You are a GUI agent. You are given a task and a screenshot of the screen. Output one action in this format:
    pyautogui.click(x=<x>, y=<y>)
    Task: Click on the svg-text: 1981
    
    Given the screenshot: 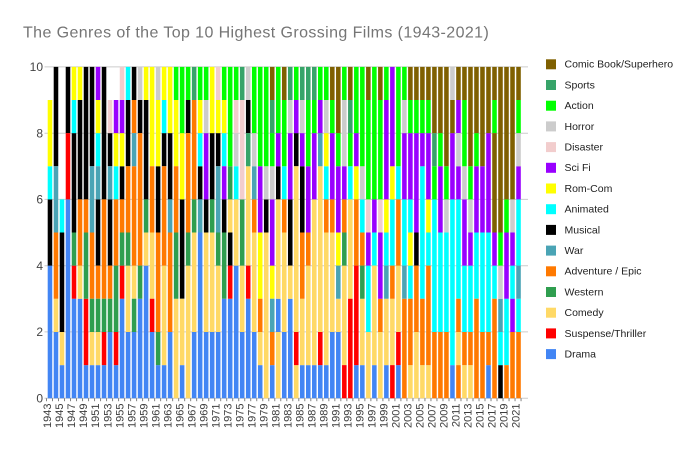 What is the action you would take?
    pyautogui.click(x=276, y=416)
    